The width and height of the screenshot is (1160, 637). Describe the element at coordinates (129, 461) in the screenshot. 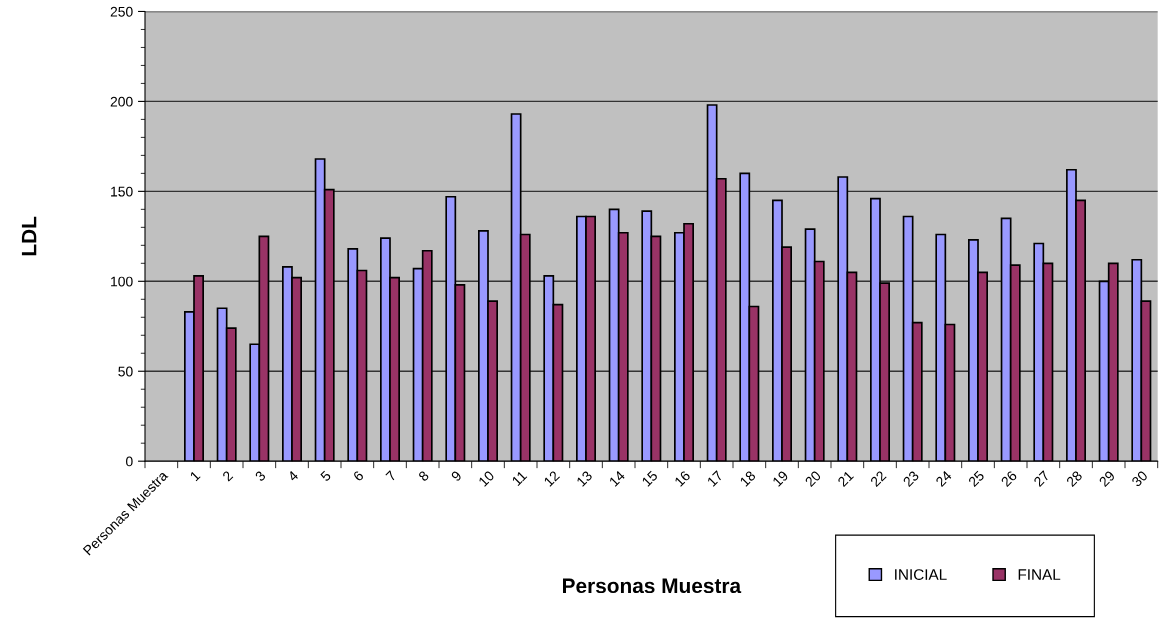

I see `y-tick-label: 0` at that location.